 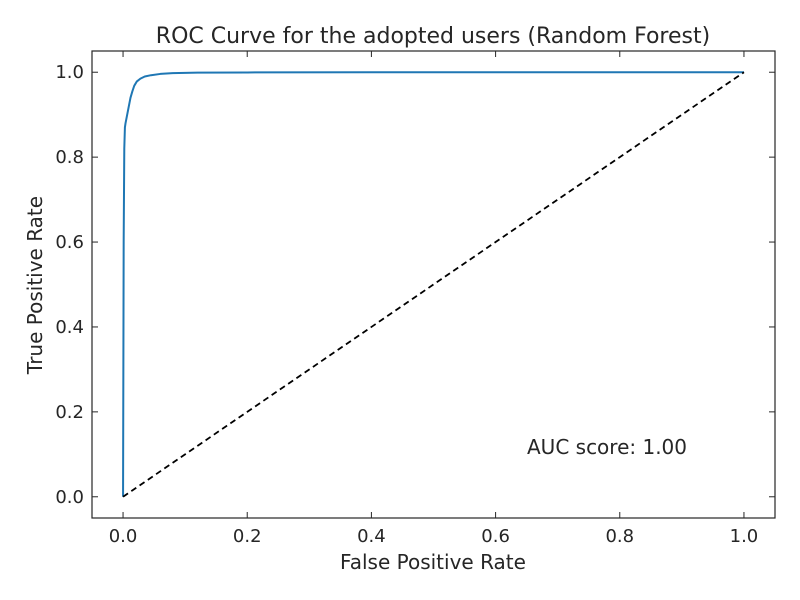 I want to click on y-tick-label-3: 0.6, so click(x=69, y=242).